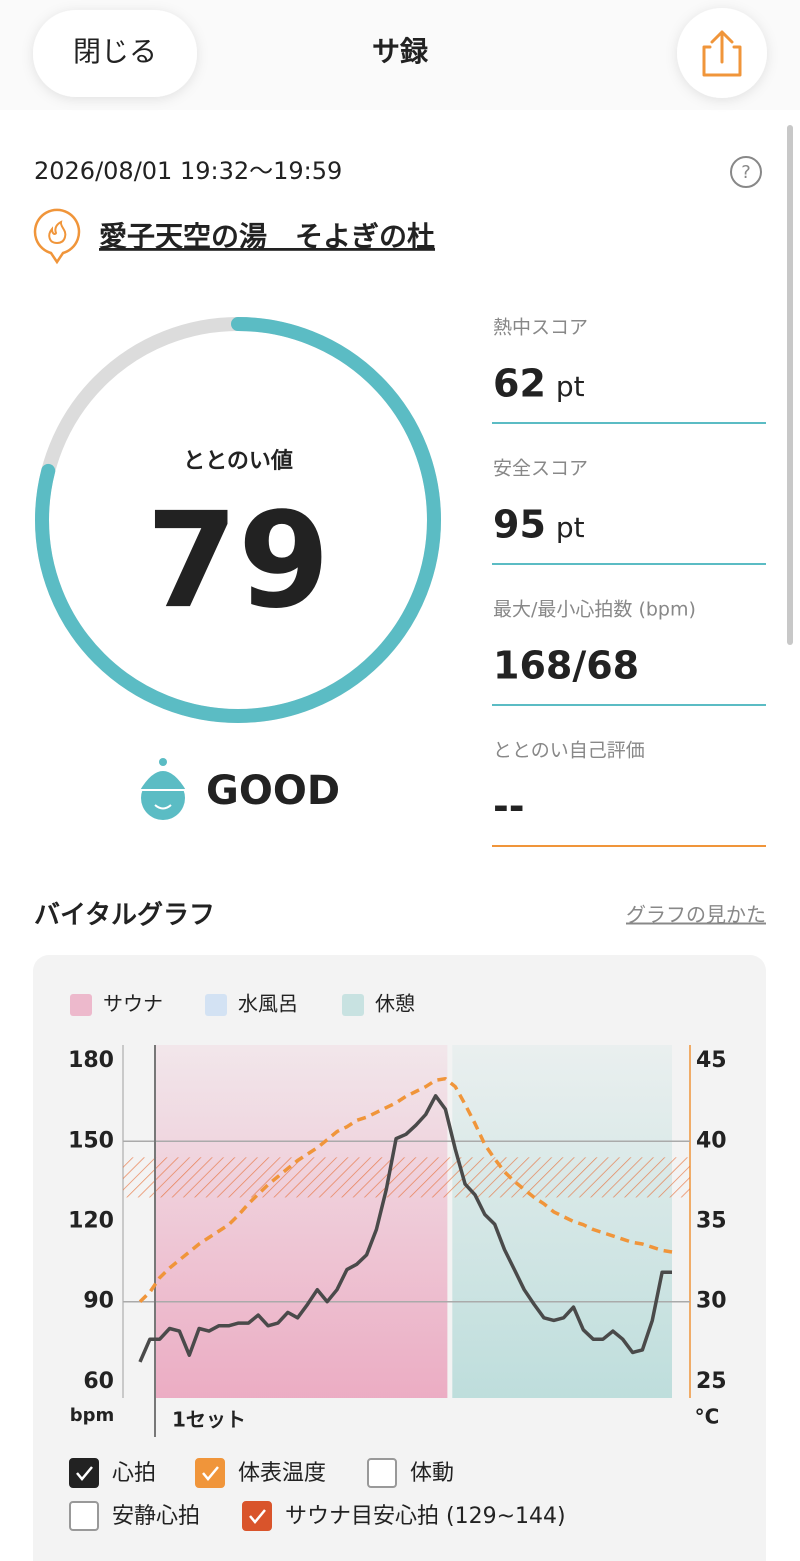  What do you see at coordinates (540, 328) in the screenshot?
I see `stat-label: 熱中スコア` at bounding box center [540, 328].